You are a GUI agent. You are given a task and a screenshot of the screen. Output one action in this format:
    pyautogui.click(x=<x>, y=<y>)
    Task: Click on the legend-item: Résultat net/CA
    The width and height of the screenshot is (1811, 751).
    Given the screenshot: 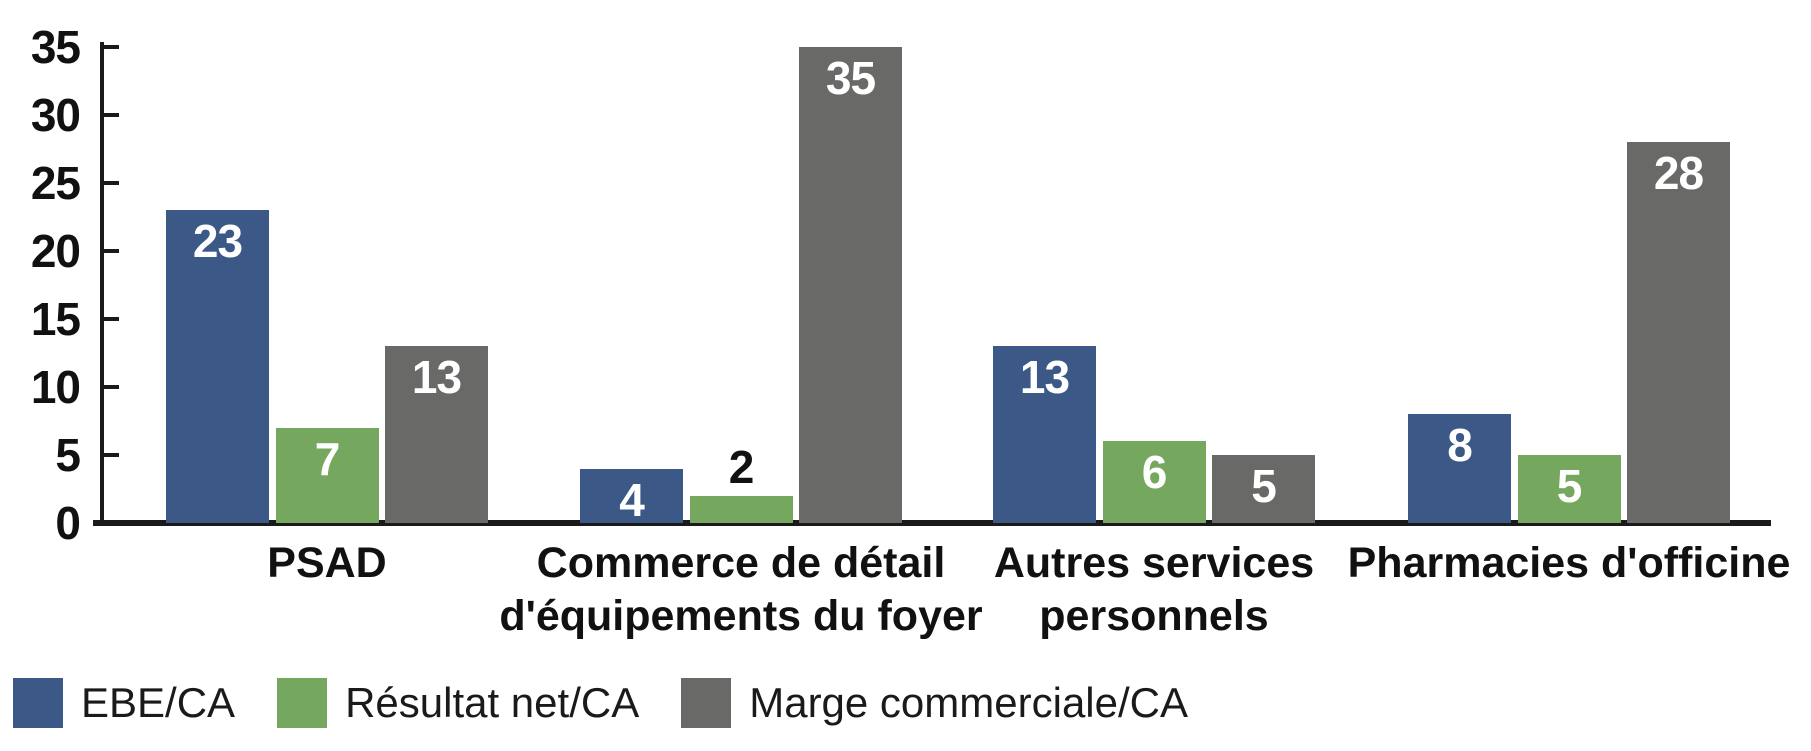 What is the action you would take?
    pyautogui.click(x=458, y=703)
    